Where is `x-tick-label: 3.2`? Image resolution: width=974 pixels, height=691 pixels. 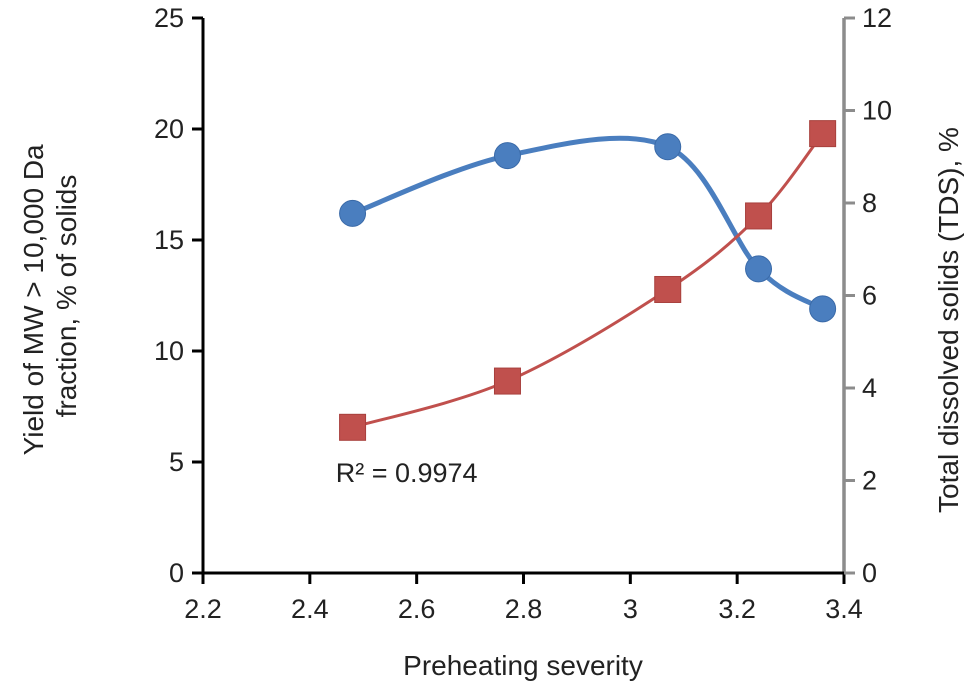
x-tick-label: 3.2 is located at coordinates (737, 609).